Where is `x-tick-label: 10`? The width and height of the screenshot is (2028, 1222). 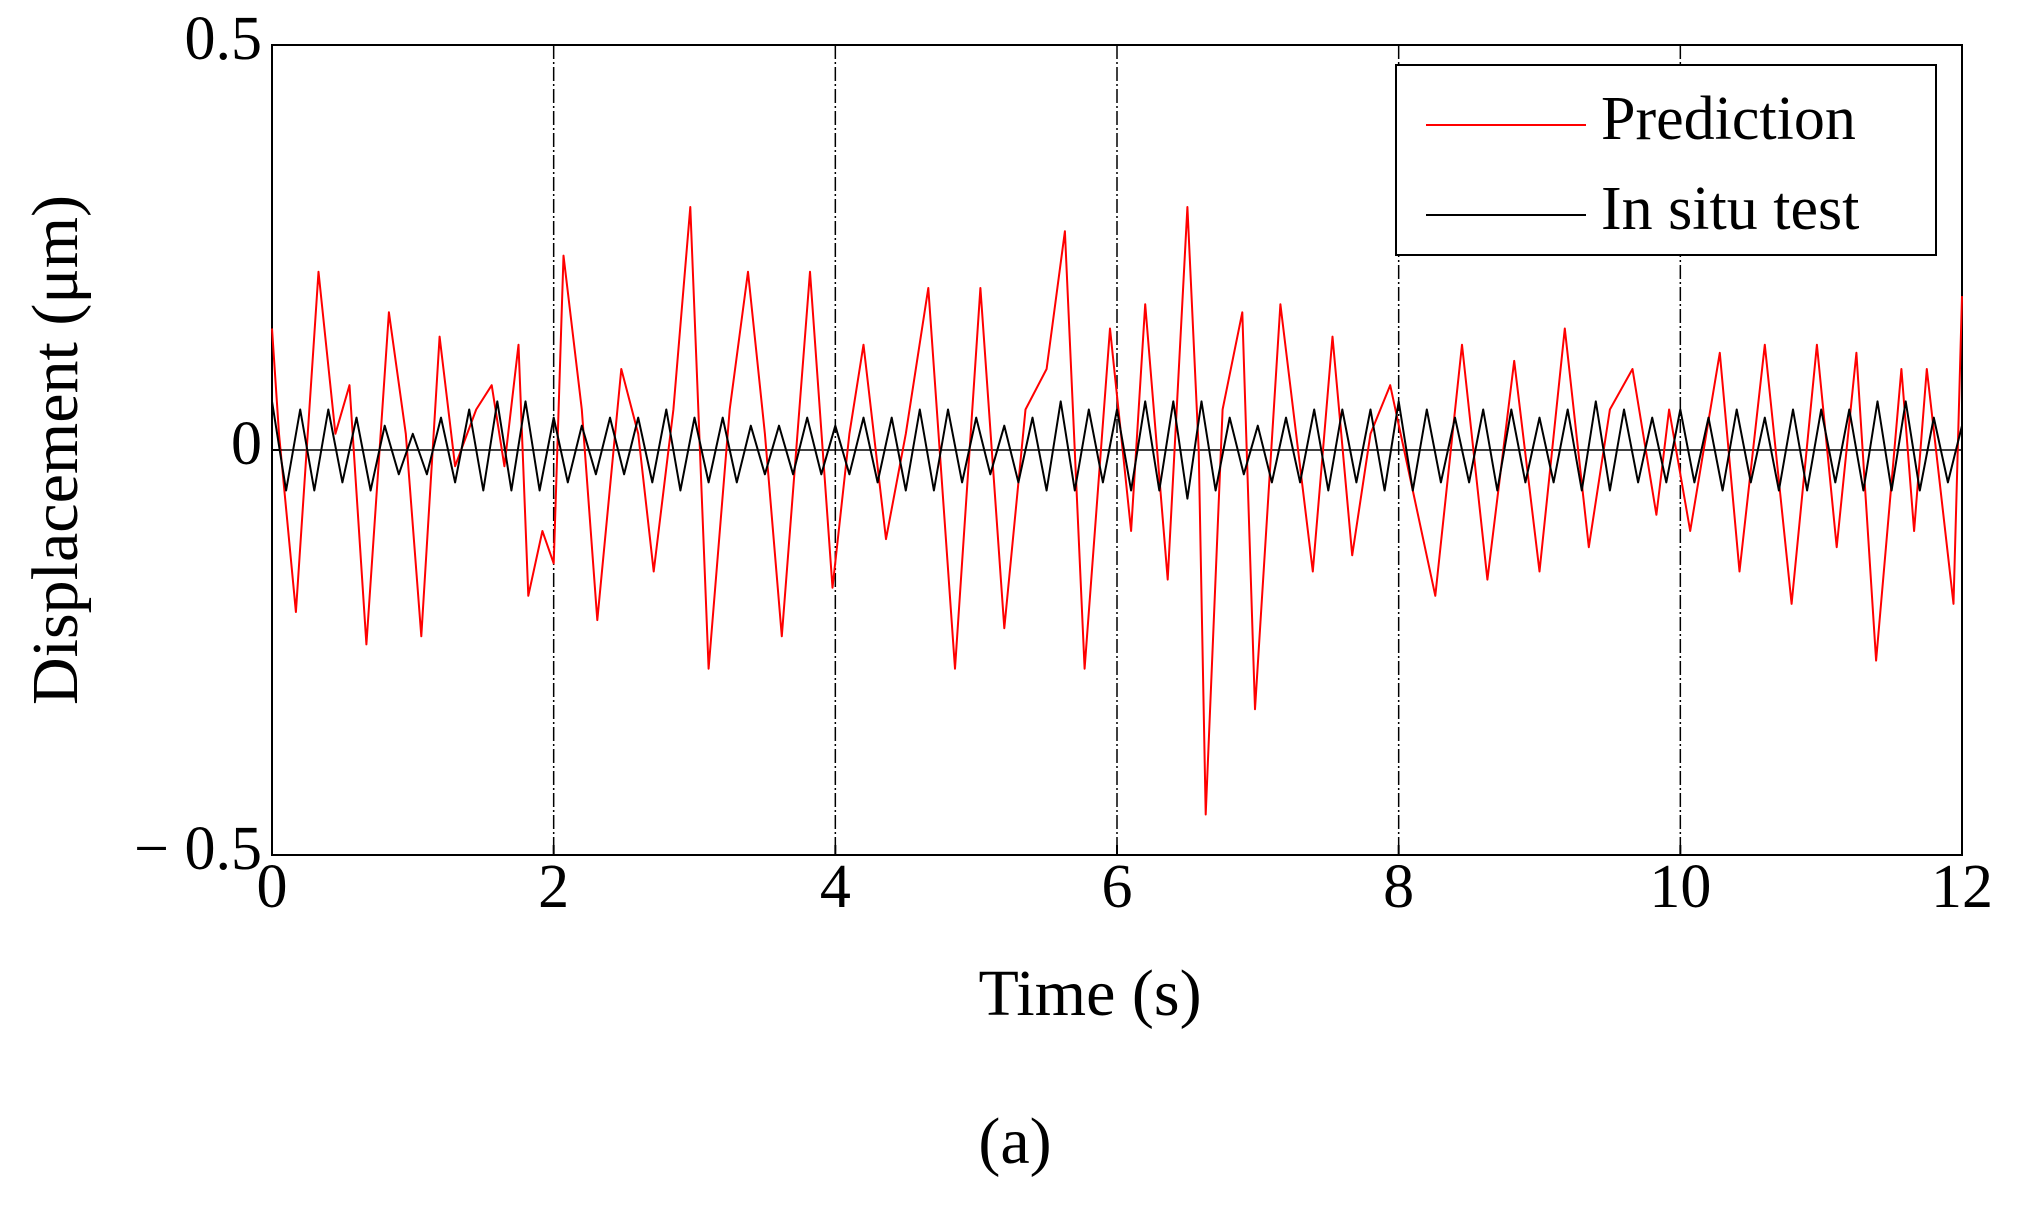 x-tick-label: 10 is located at coordinates (1680, 887).